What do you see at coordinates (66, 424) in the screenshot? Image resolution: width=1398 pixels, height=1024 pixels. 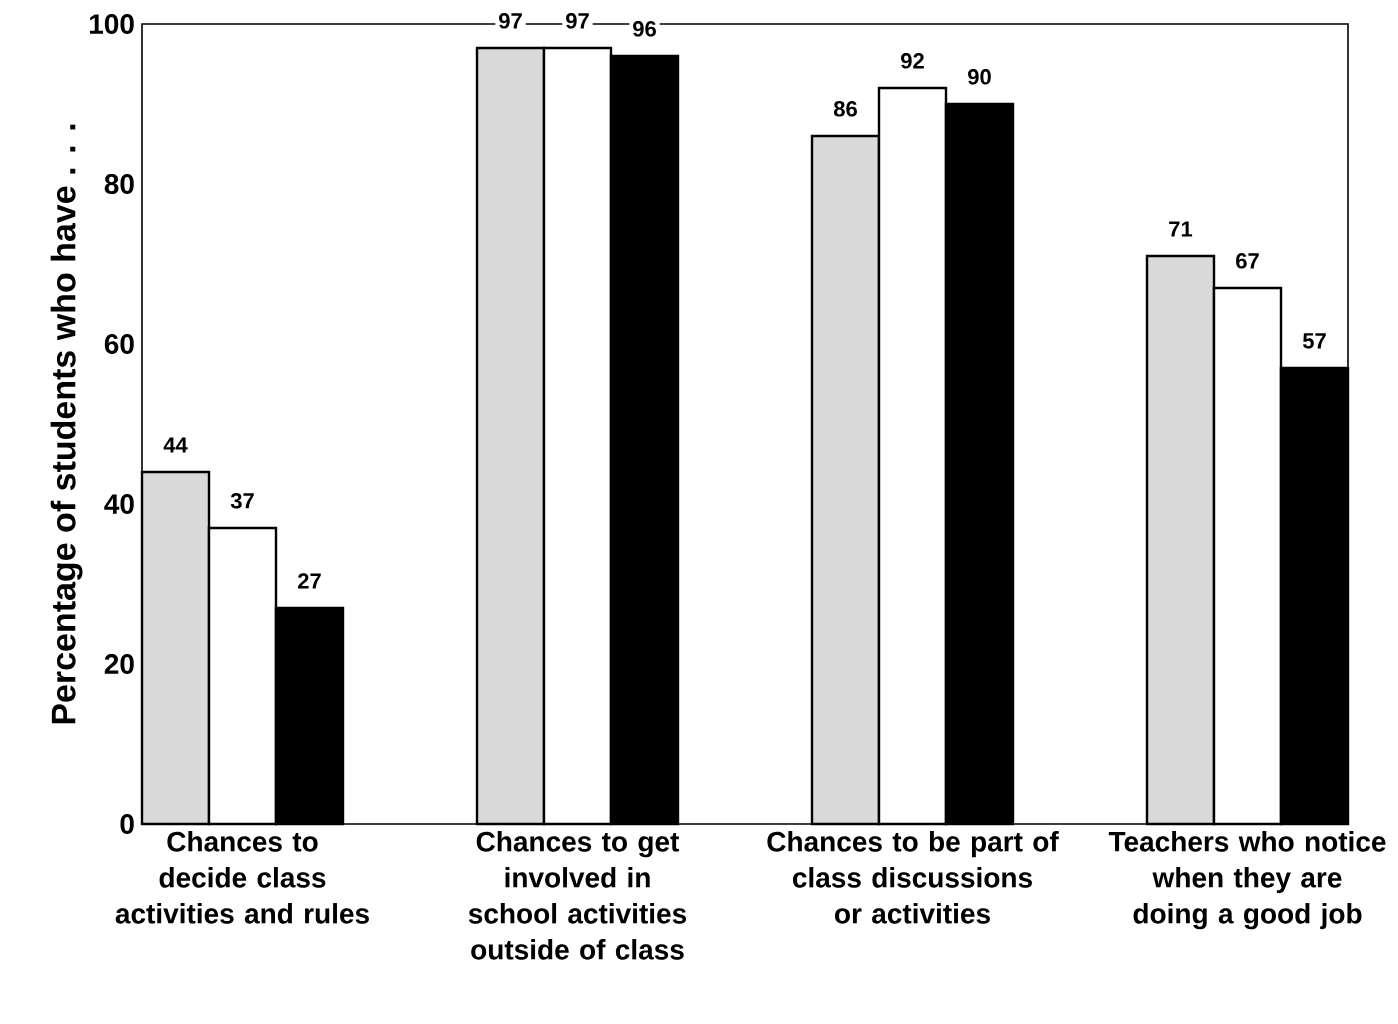 I see `y-axis-title: Percentage of students who have . . .` at bounding box center [66, 424].